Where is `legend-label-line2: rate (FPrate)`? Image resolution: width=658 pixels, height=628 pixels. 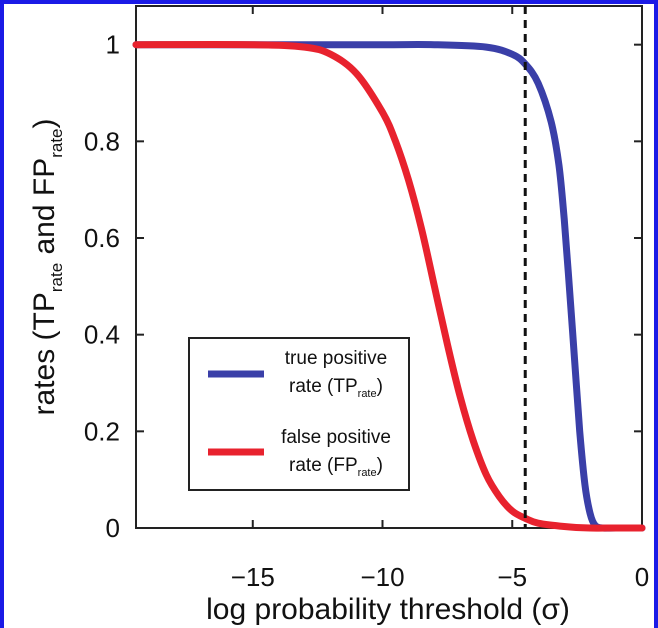
legend-label-line2: rate (FPrate) is located at coordinates (336, 467).